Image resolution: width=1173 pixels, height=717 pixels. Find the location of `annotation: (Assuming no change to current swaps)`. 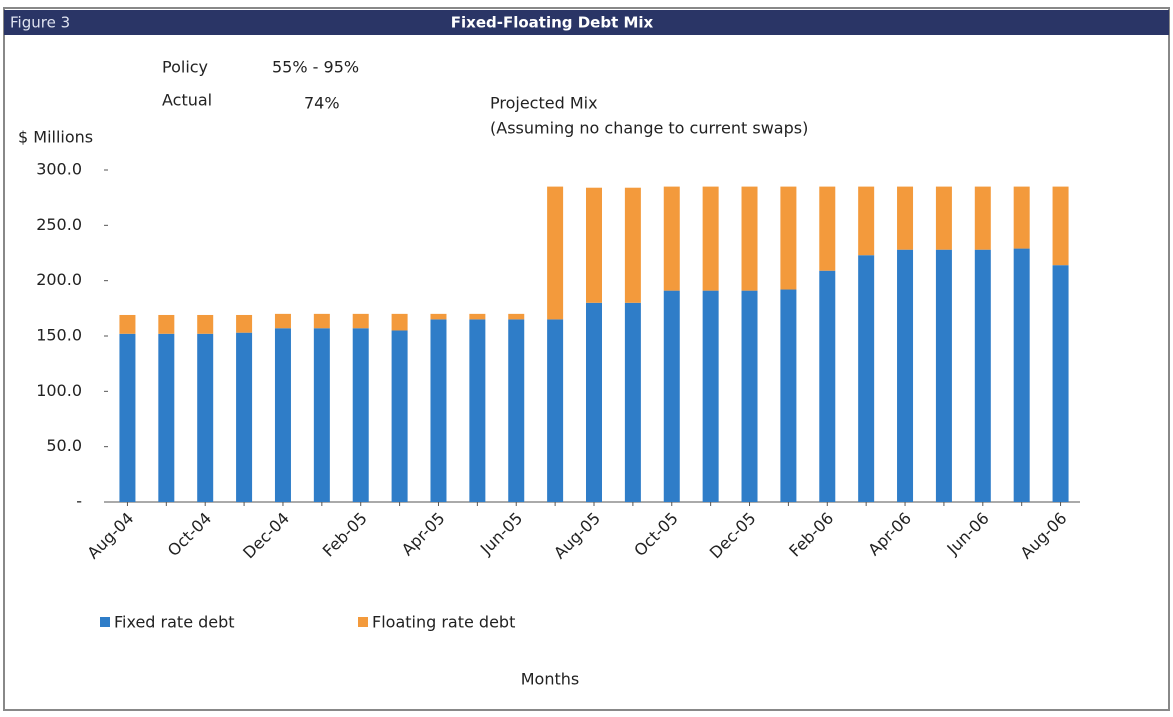

annotation: (Assuming no change to current swaps) is located at coordinates (649, 128).